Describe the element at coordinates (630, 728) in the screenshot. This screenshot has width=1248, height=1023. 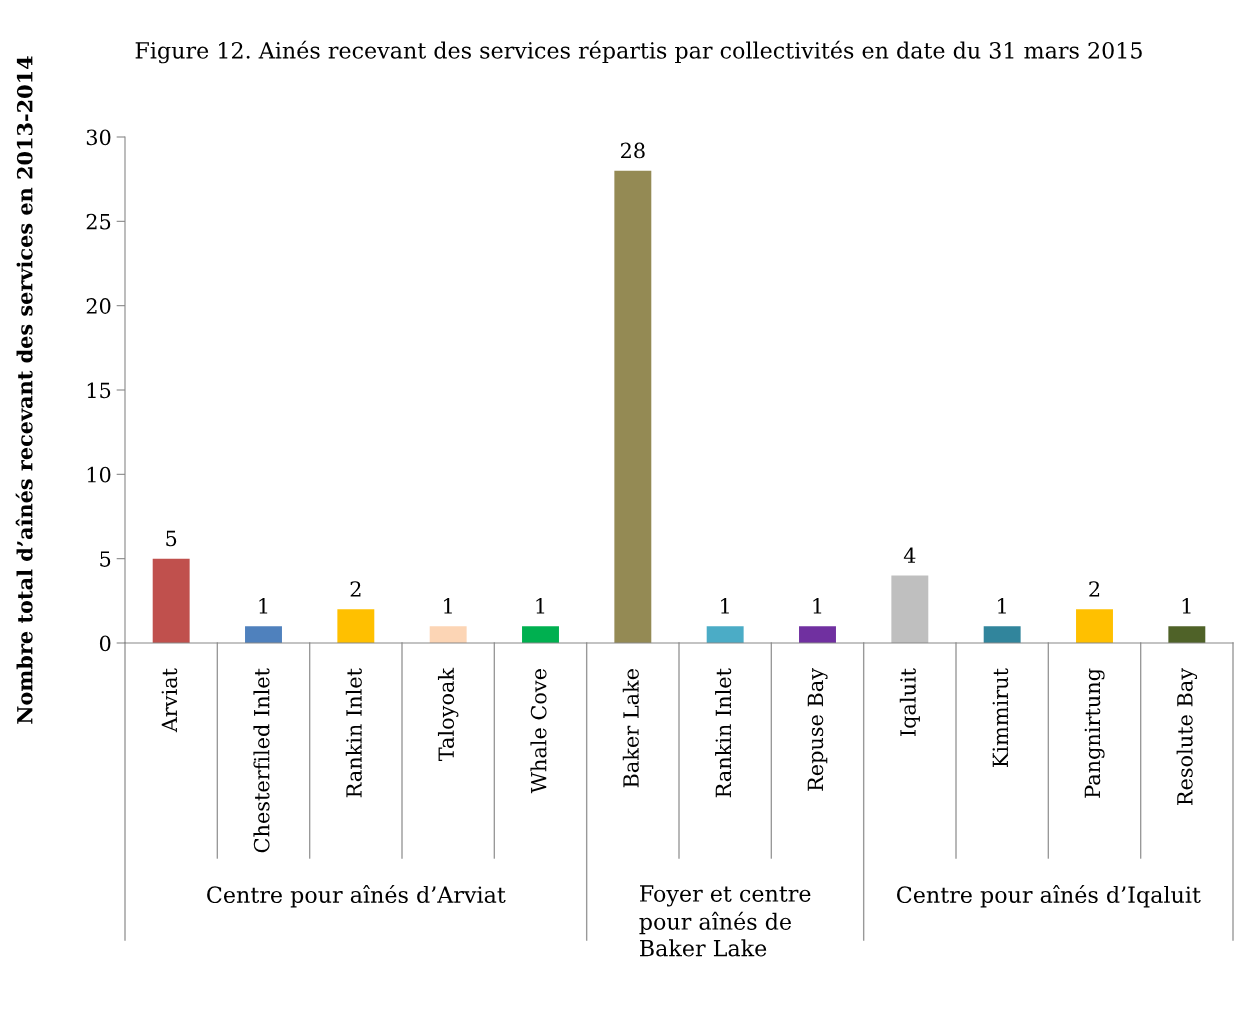
I see `x-tick-label: Baker Lake` at that location.